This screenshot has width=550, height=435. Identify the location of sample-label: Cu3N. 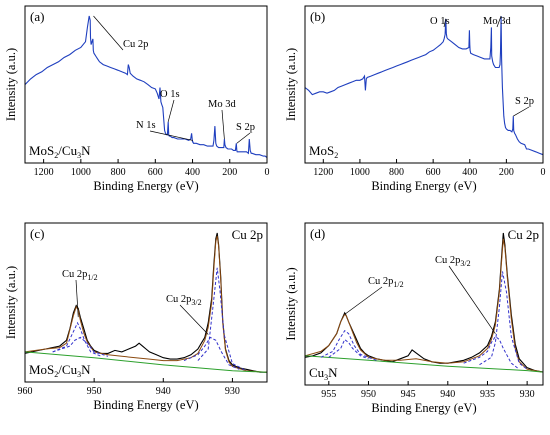
(323, 373).